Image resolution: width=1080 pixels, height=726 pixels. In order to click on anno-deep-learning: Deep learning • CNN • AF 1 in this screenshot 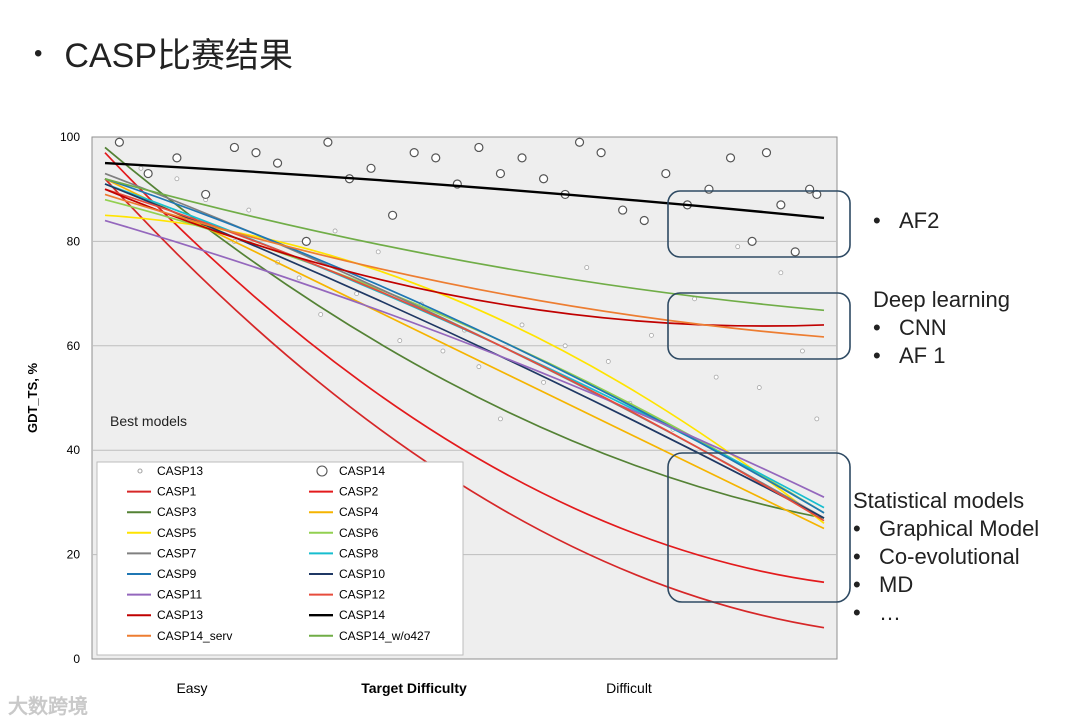, I will do `click(941, 328)`.